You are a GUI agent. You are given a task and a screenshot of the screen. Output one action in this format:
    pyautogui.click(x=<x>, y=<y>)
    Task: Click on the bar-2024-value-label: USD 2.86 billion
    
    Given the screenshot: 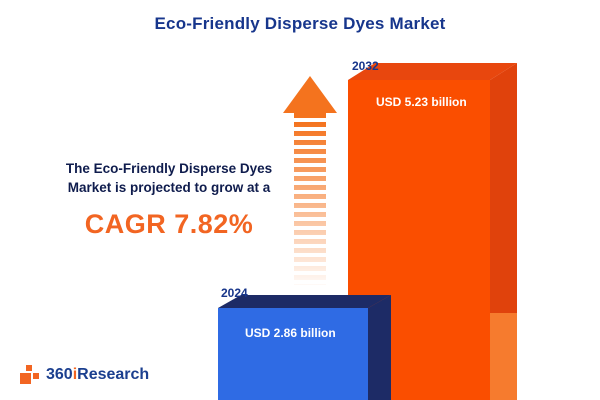 What is the action you would take?
    pyautogui.click(x=290, y=333)
    